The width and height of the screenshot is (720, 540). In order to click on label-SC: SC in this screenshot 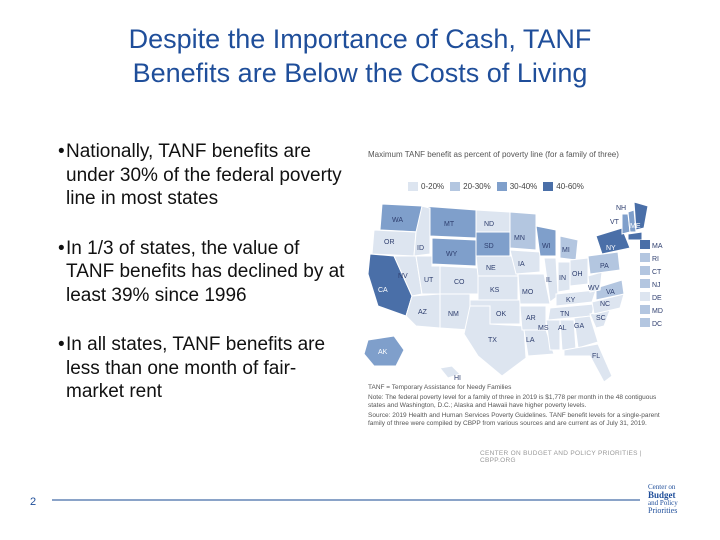, I will do `click(601, 318)`.